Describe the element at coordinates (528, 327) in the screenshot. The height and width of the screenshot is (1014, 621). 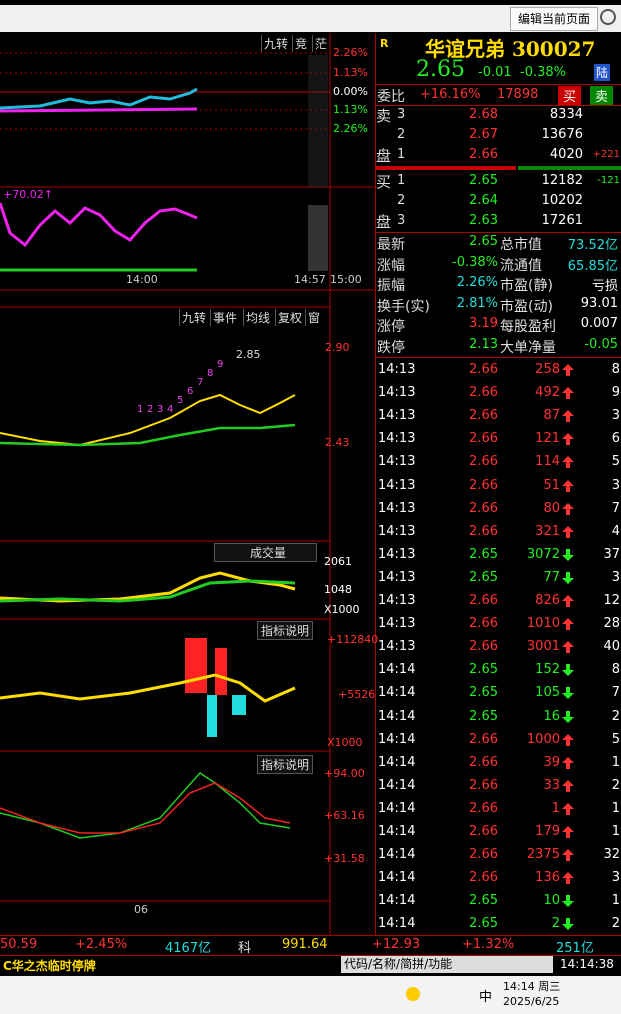
I see `stat-label: 每股盈利` at that location.